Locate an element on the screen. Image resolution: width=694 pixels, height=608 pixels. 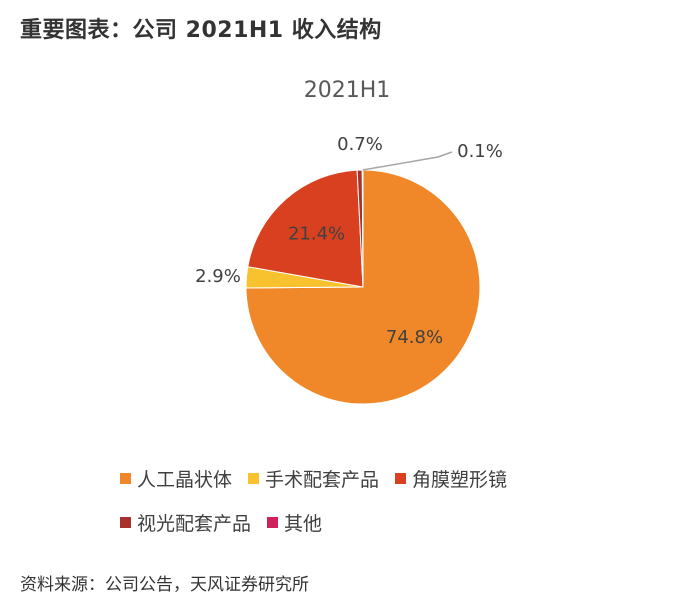
legend-item-other: 其他 is located at coordinates (294, 522).